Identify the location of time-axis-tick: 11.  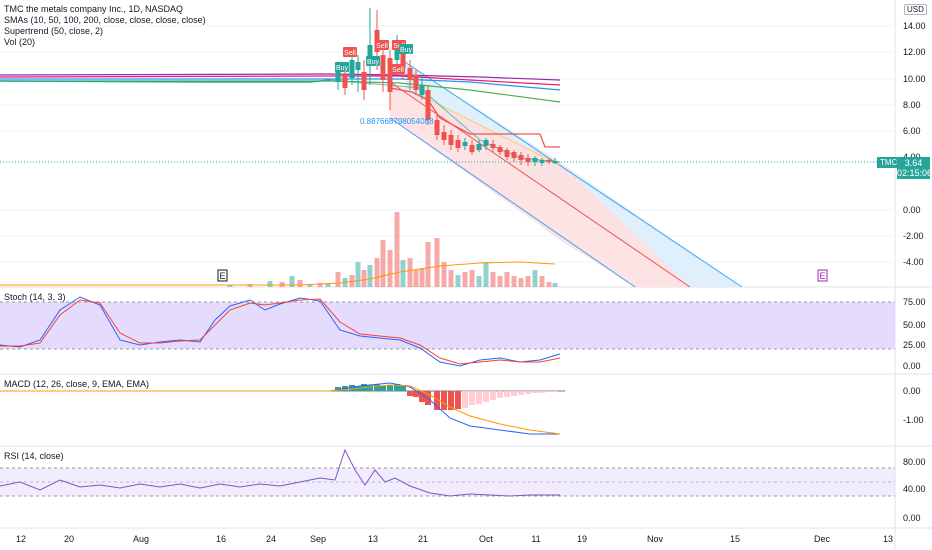
(535, 539).